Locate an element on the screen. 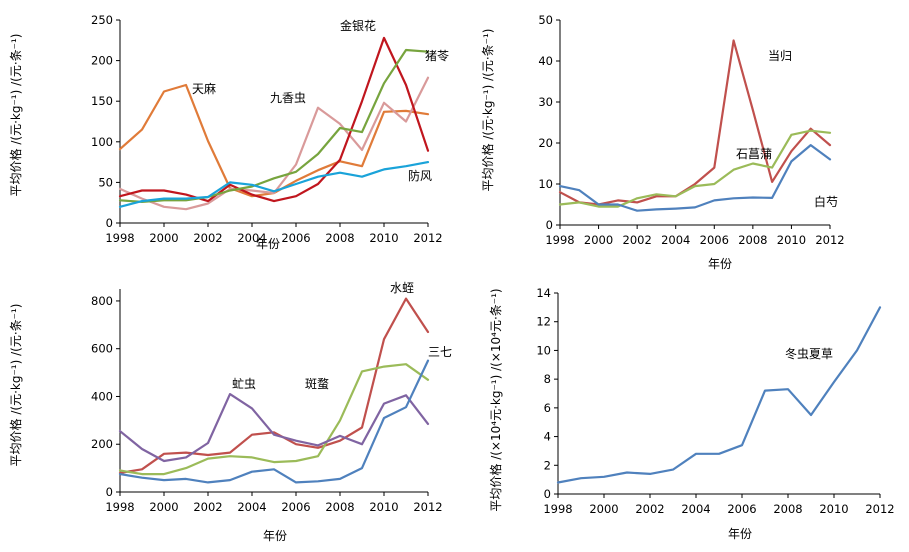  y-tick-label: 150 is located at coordinates (102, 101).